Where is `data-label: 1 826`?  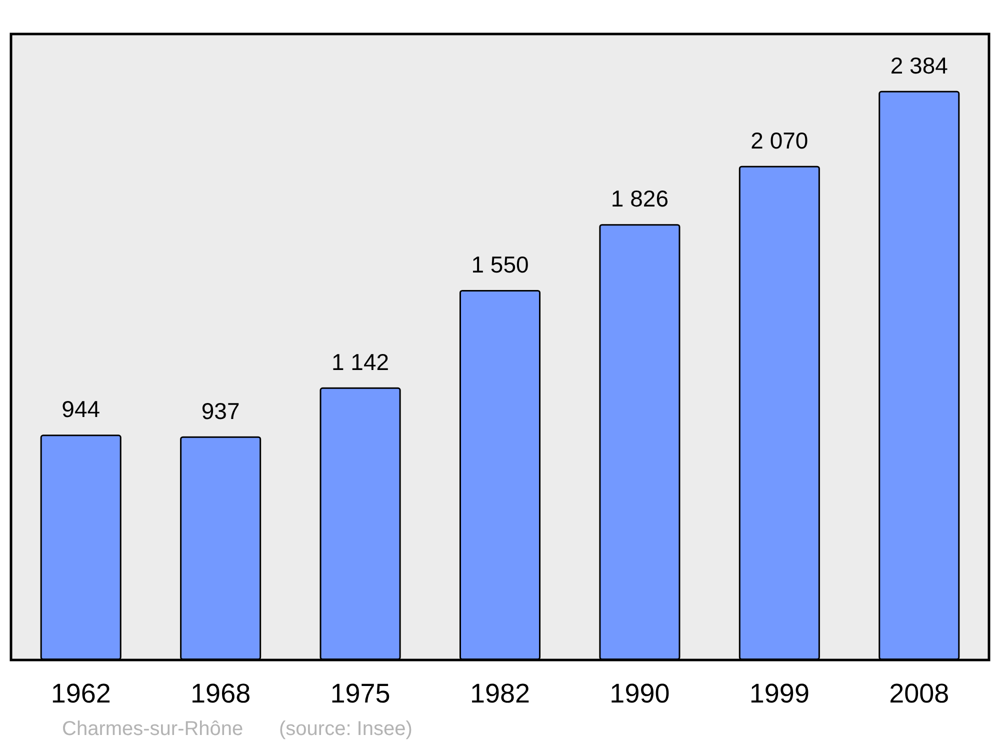
data-label: 1 826 is located at coordinates (639, 199).